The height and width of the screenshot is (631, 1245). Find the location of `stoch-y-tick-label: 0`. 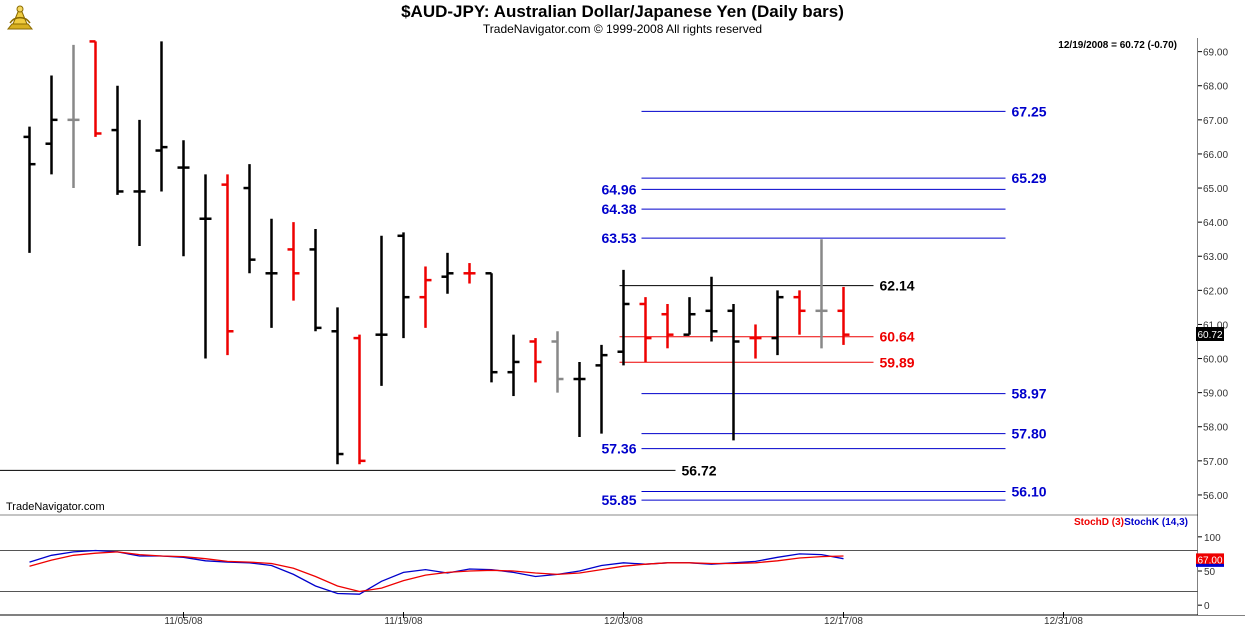

stoch-y-tick-label: 0 is located at coordinates (1207, 606).